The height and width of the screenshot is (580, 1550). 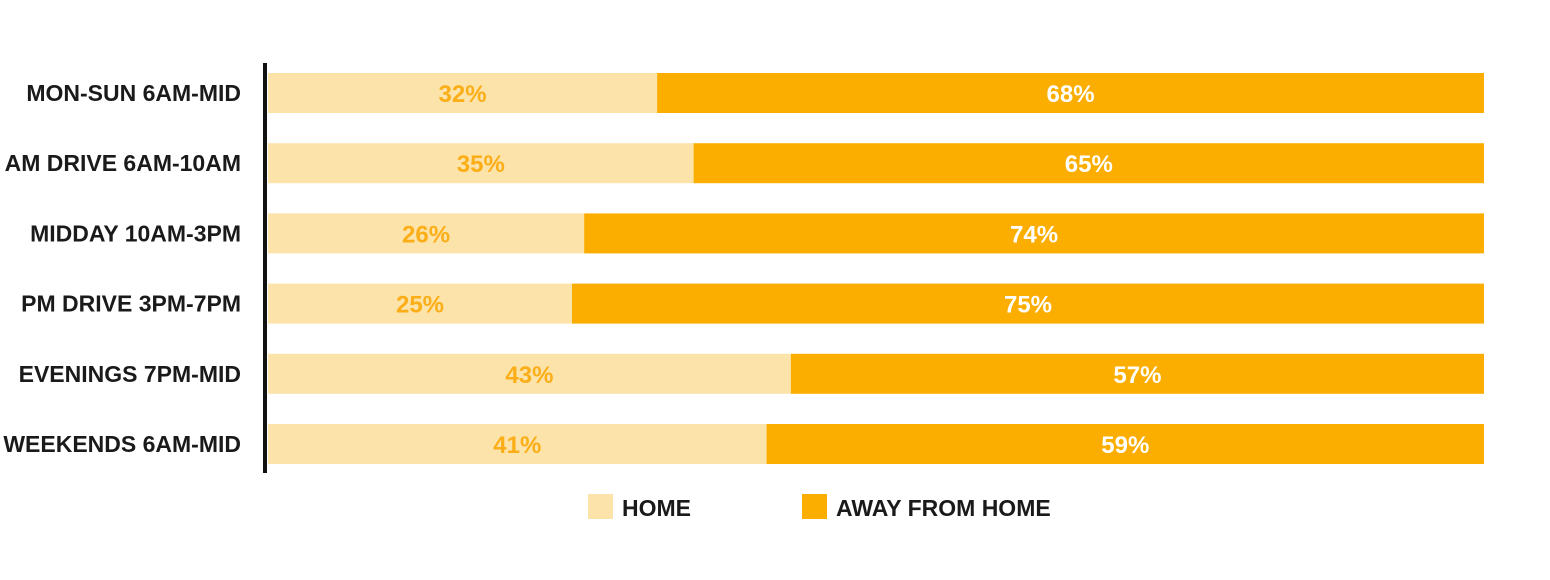 What do you see at coordinates (131, 304) in the screenshot?
I see `category-label: PM DRIVE 3PM-7PM` at bounding box center [131, 304].